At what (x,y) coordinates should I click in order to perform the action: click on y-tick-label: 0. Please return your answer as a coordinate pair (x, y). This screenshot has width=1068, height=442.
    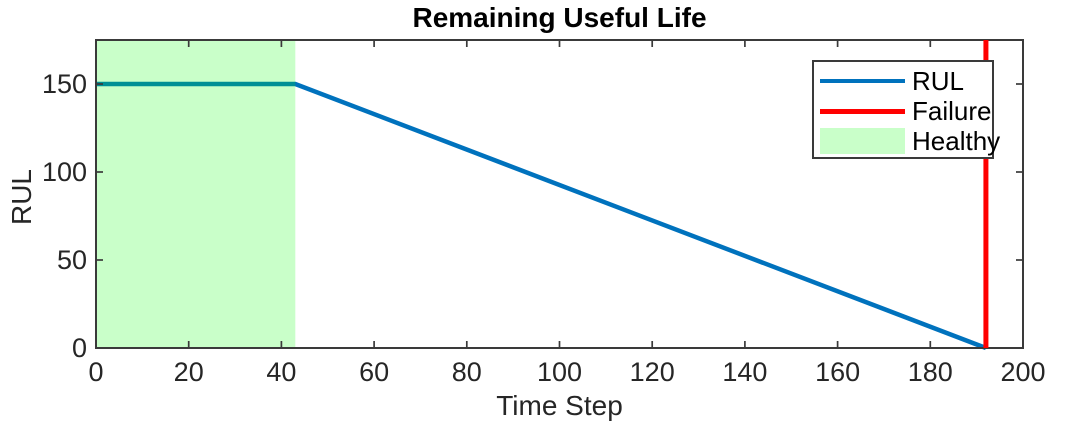
    Looking at the image, I should click on (79, 348).